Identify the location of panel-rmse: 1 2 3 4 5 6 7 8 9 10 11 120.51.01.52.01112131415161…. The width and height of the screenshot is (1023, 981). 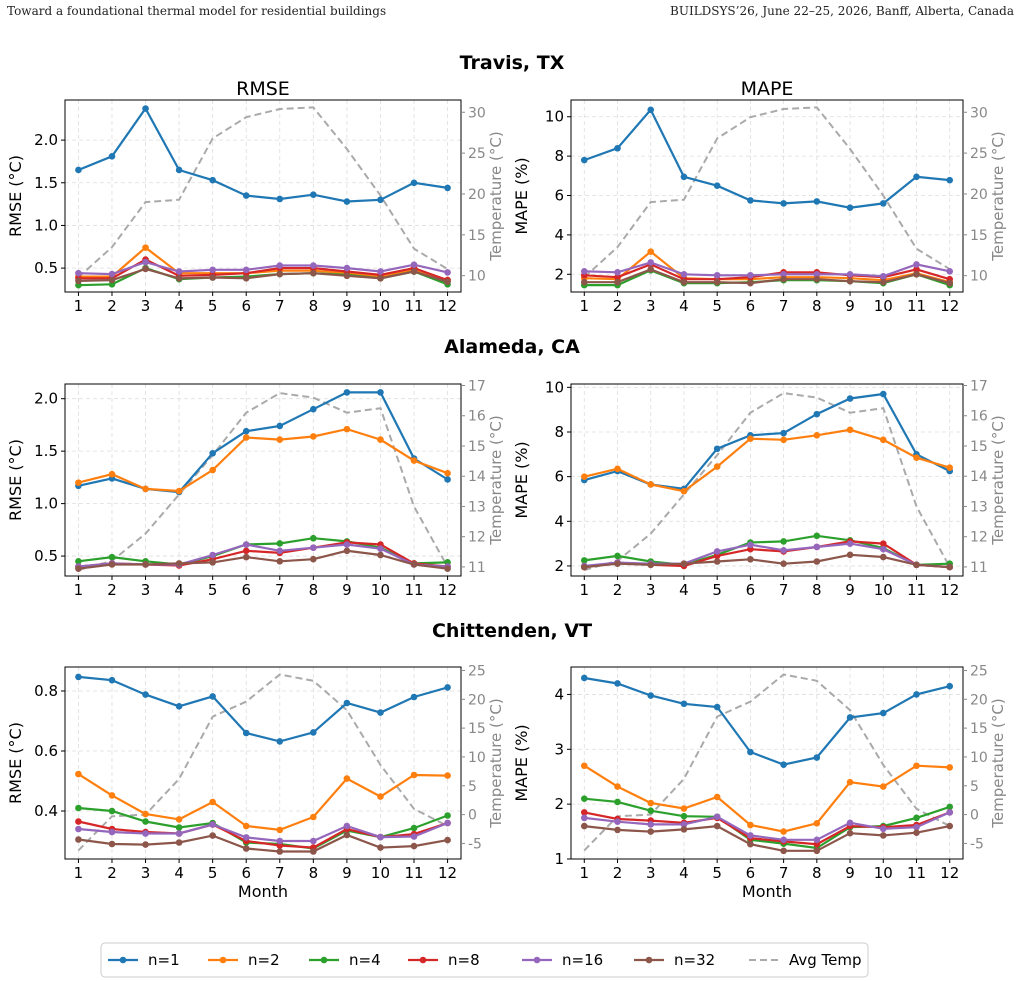
(255, 489).